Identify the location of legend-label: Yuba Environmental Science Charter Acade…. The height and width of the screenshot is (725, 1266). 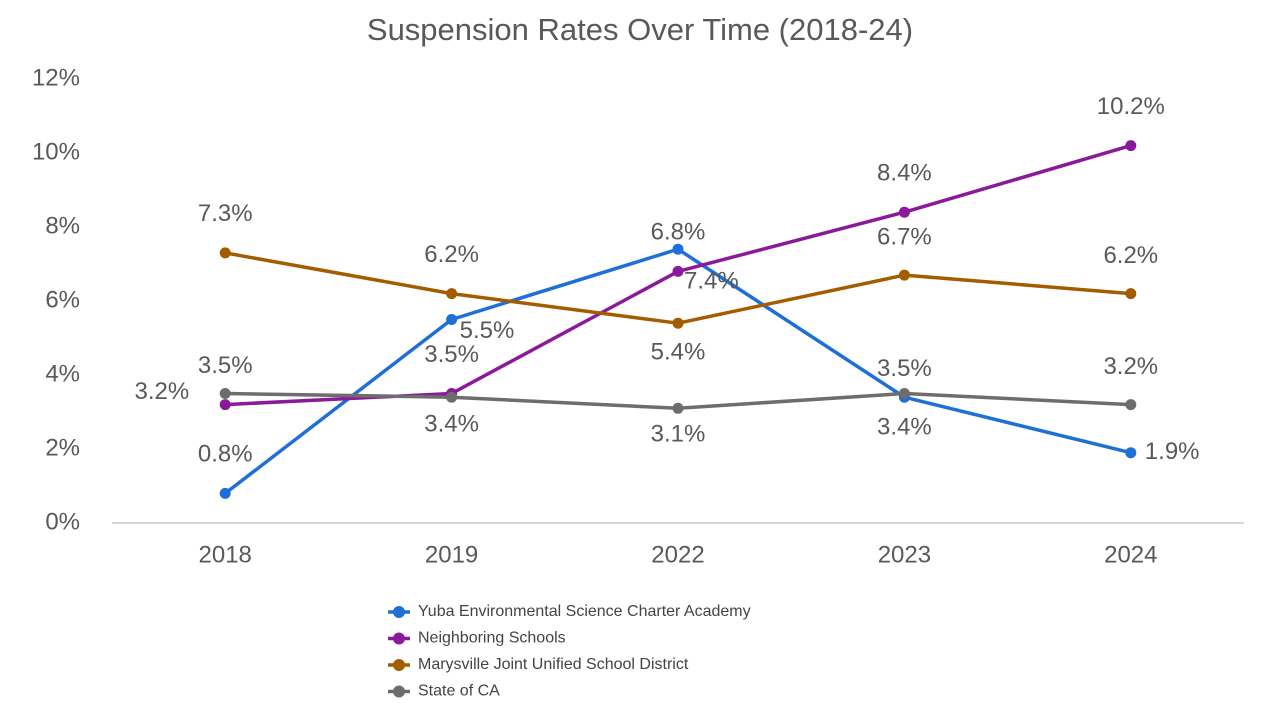
(584, 611).